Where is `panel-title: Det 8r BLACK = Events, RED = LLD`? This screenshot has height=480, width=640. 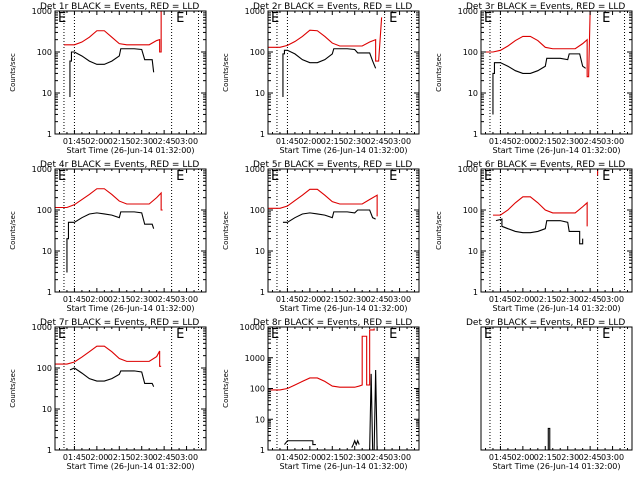 panel-title: Det 8r BLACK = Events, RED = LLD is located at coordinates (332, 323).